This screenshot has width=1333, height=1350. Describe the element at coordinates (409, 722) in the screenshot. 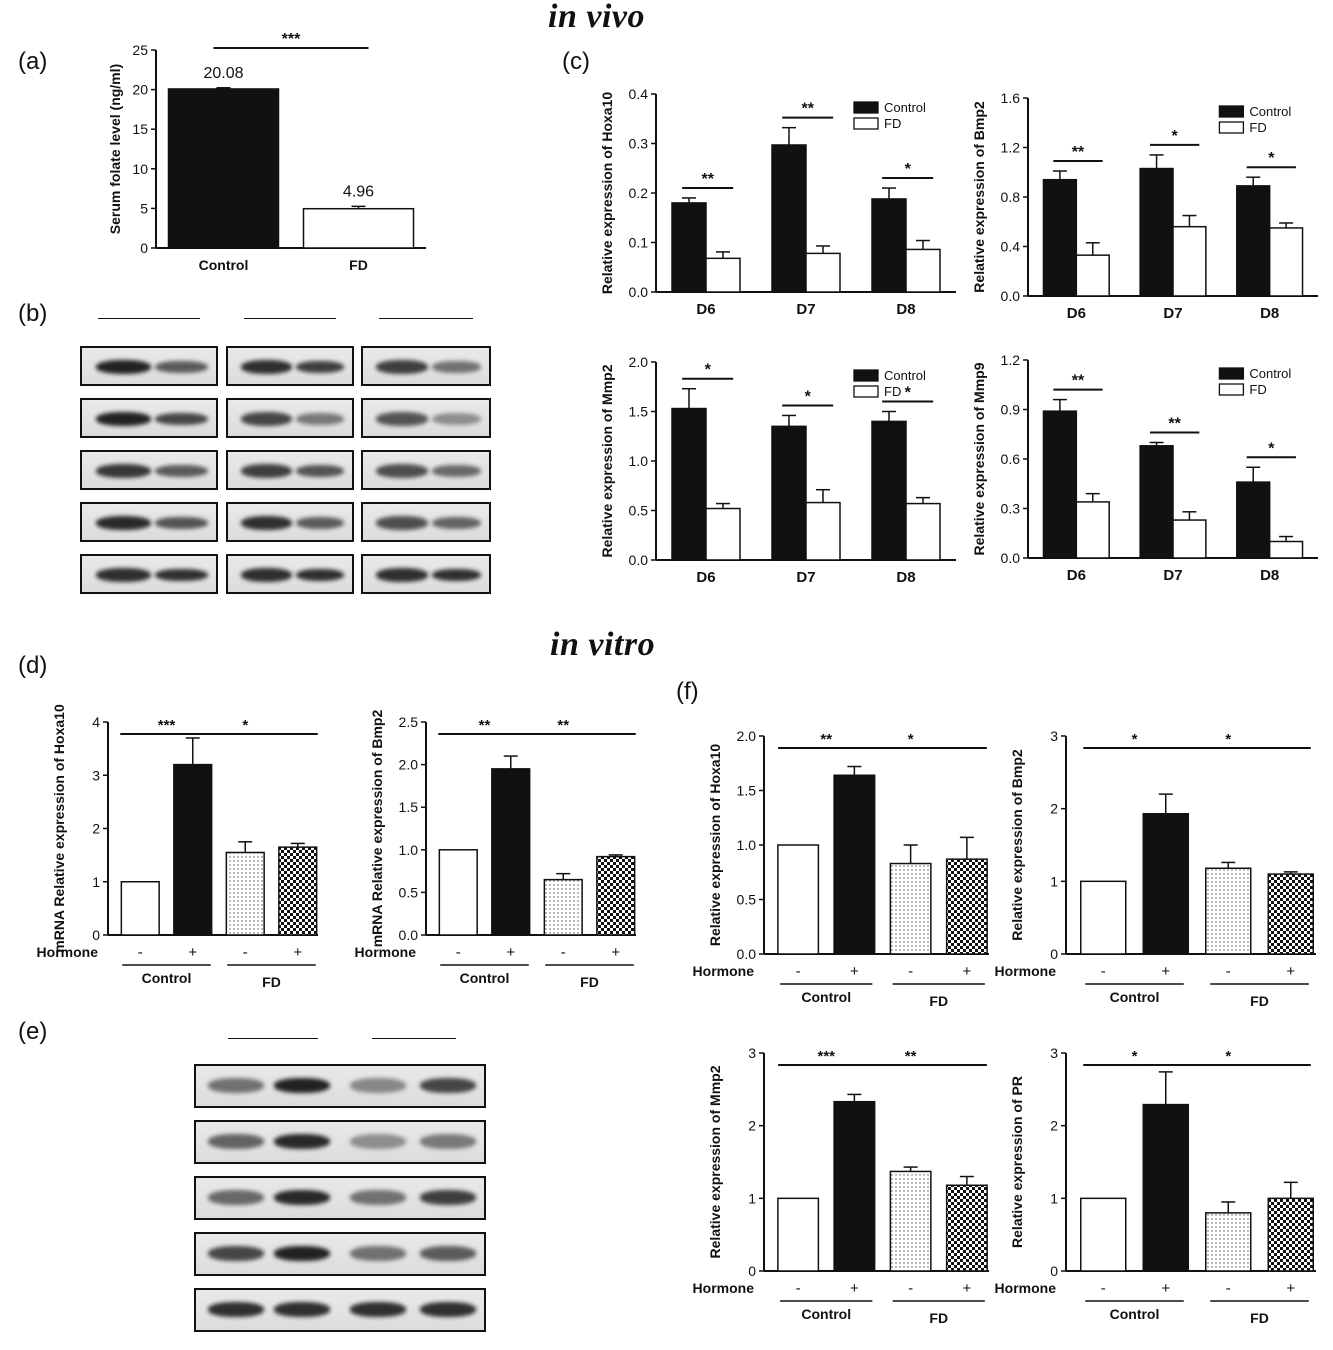

I see `y-tick-label: 2.5` at that location.